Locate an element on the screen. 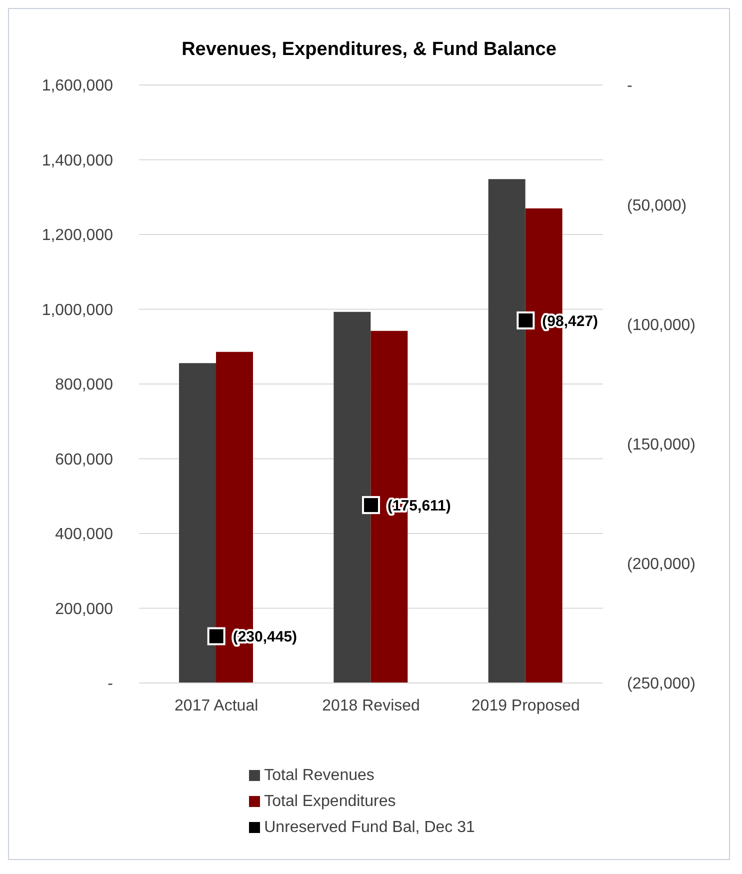 The image size is (742, 874). y-tick-label: 400,000 is located at coordinates (84, 535).